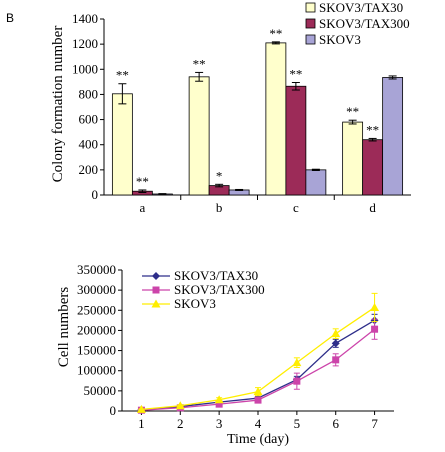 The width and height of the screenshot is (445, 452). I want to click on bar-chart-y-tick-label: 600, so click(89, 119).